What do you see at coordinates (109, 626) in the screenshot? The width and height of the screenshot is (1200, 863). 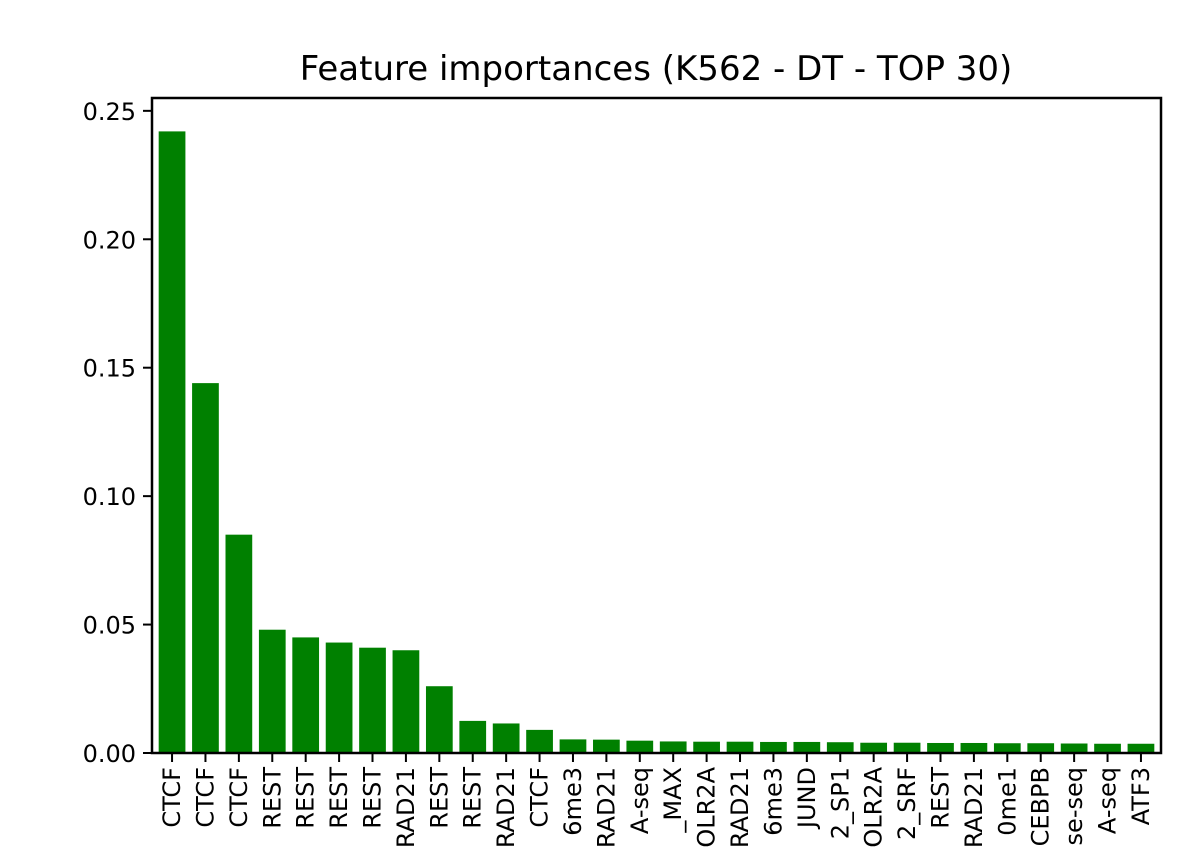 I see `y-tick-label: 0.05` at bounding box center [109, 626].